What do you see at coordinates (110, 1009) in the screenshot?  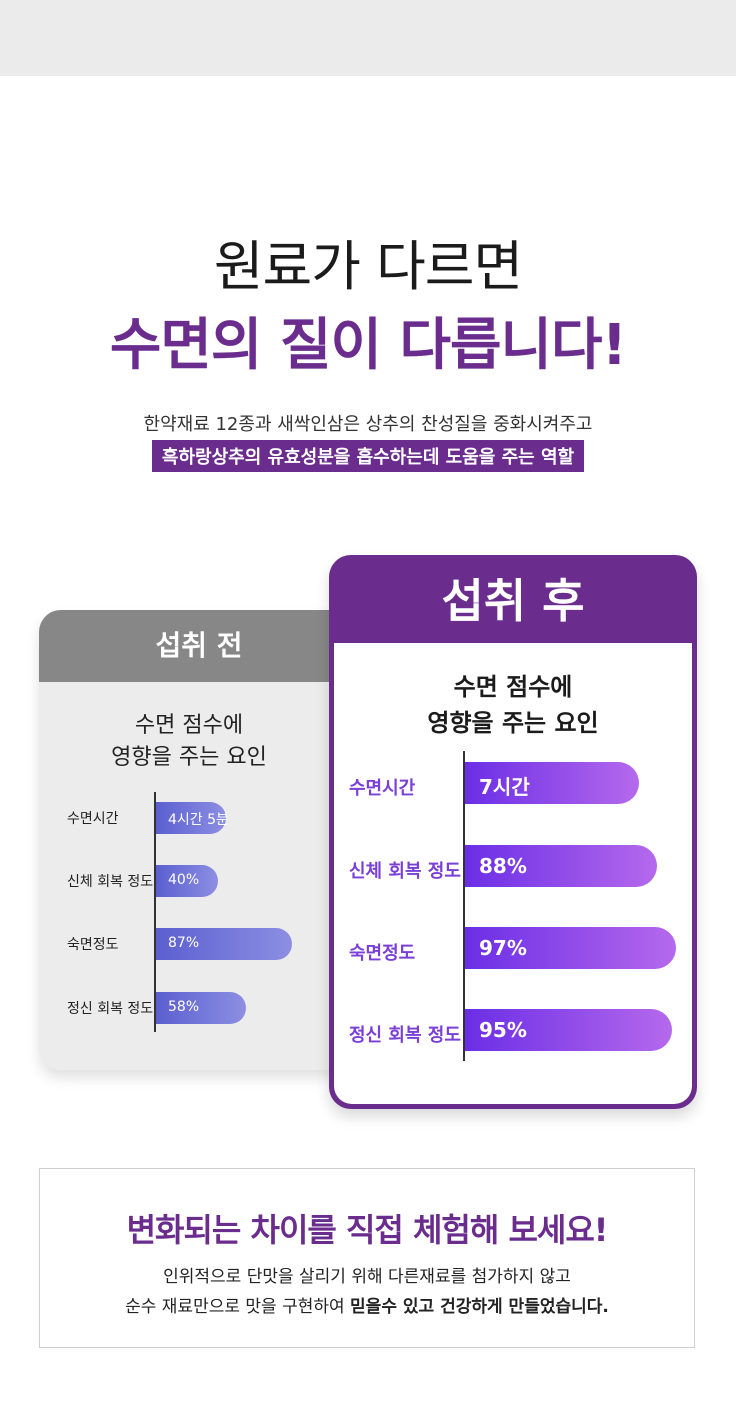 I see `before-row-label: 정신 회복 정도` at bounding box center [110, 1009].